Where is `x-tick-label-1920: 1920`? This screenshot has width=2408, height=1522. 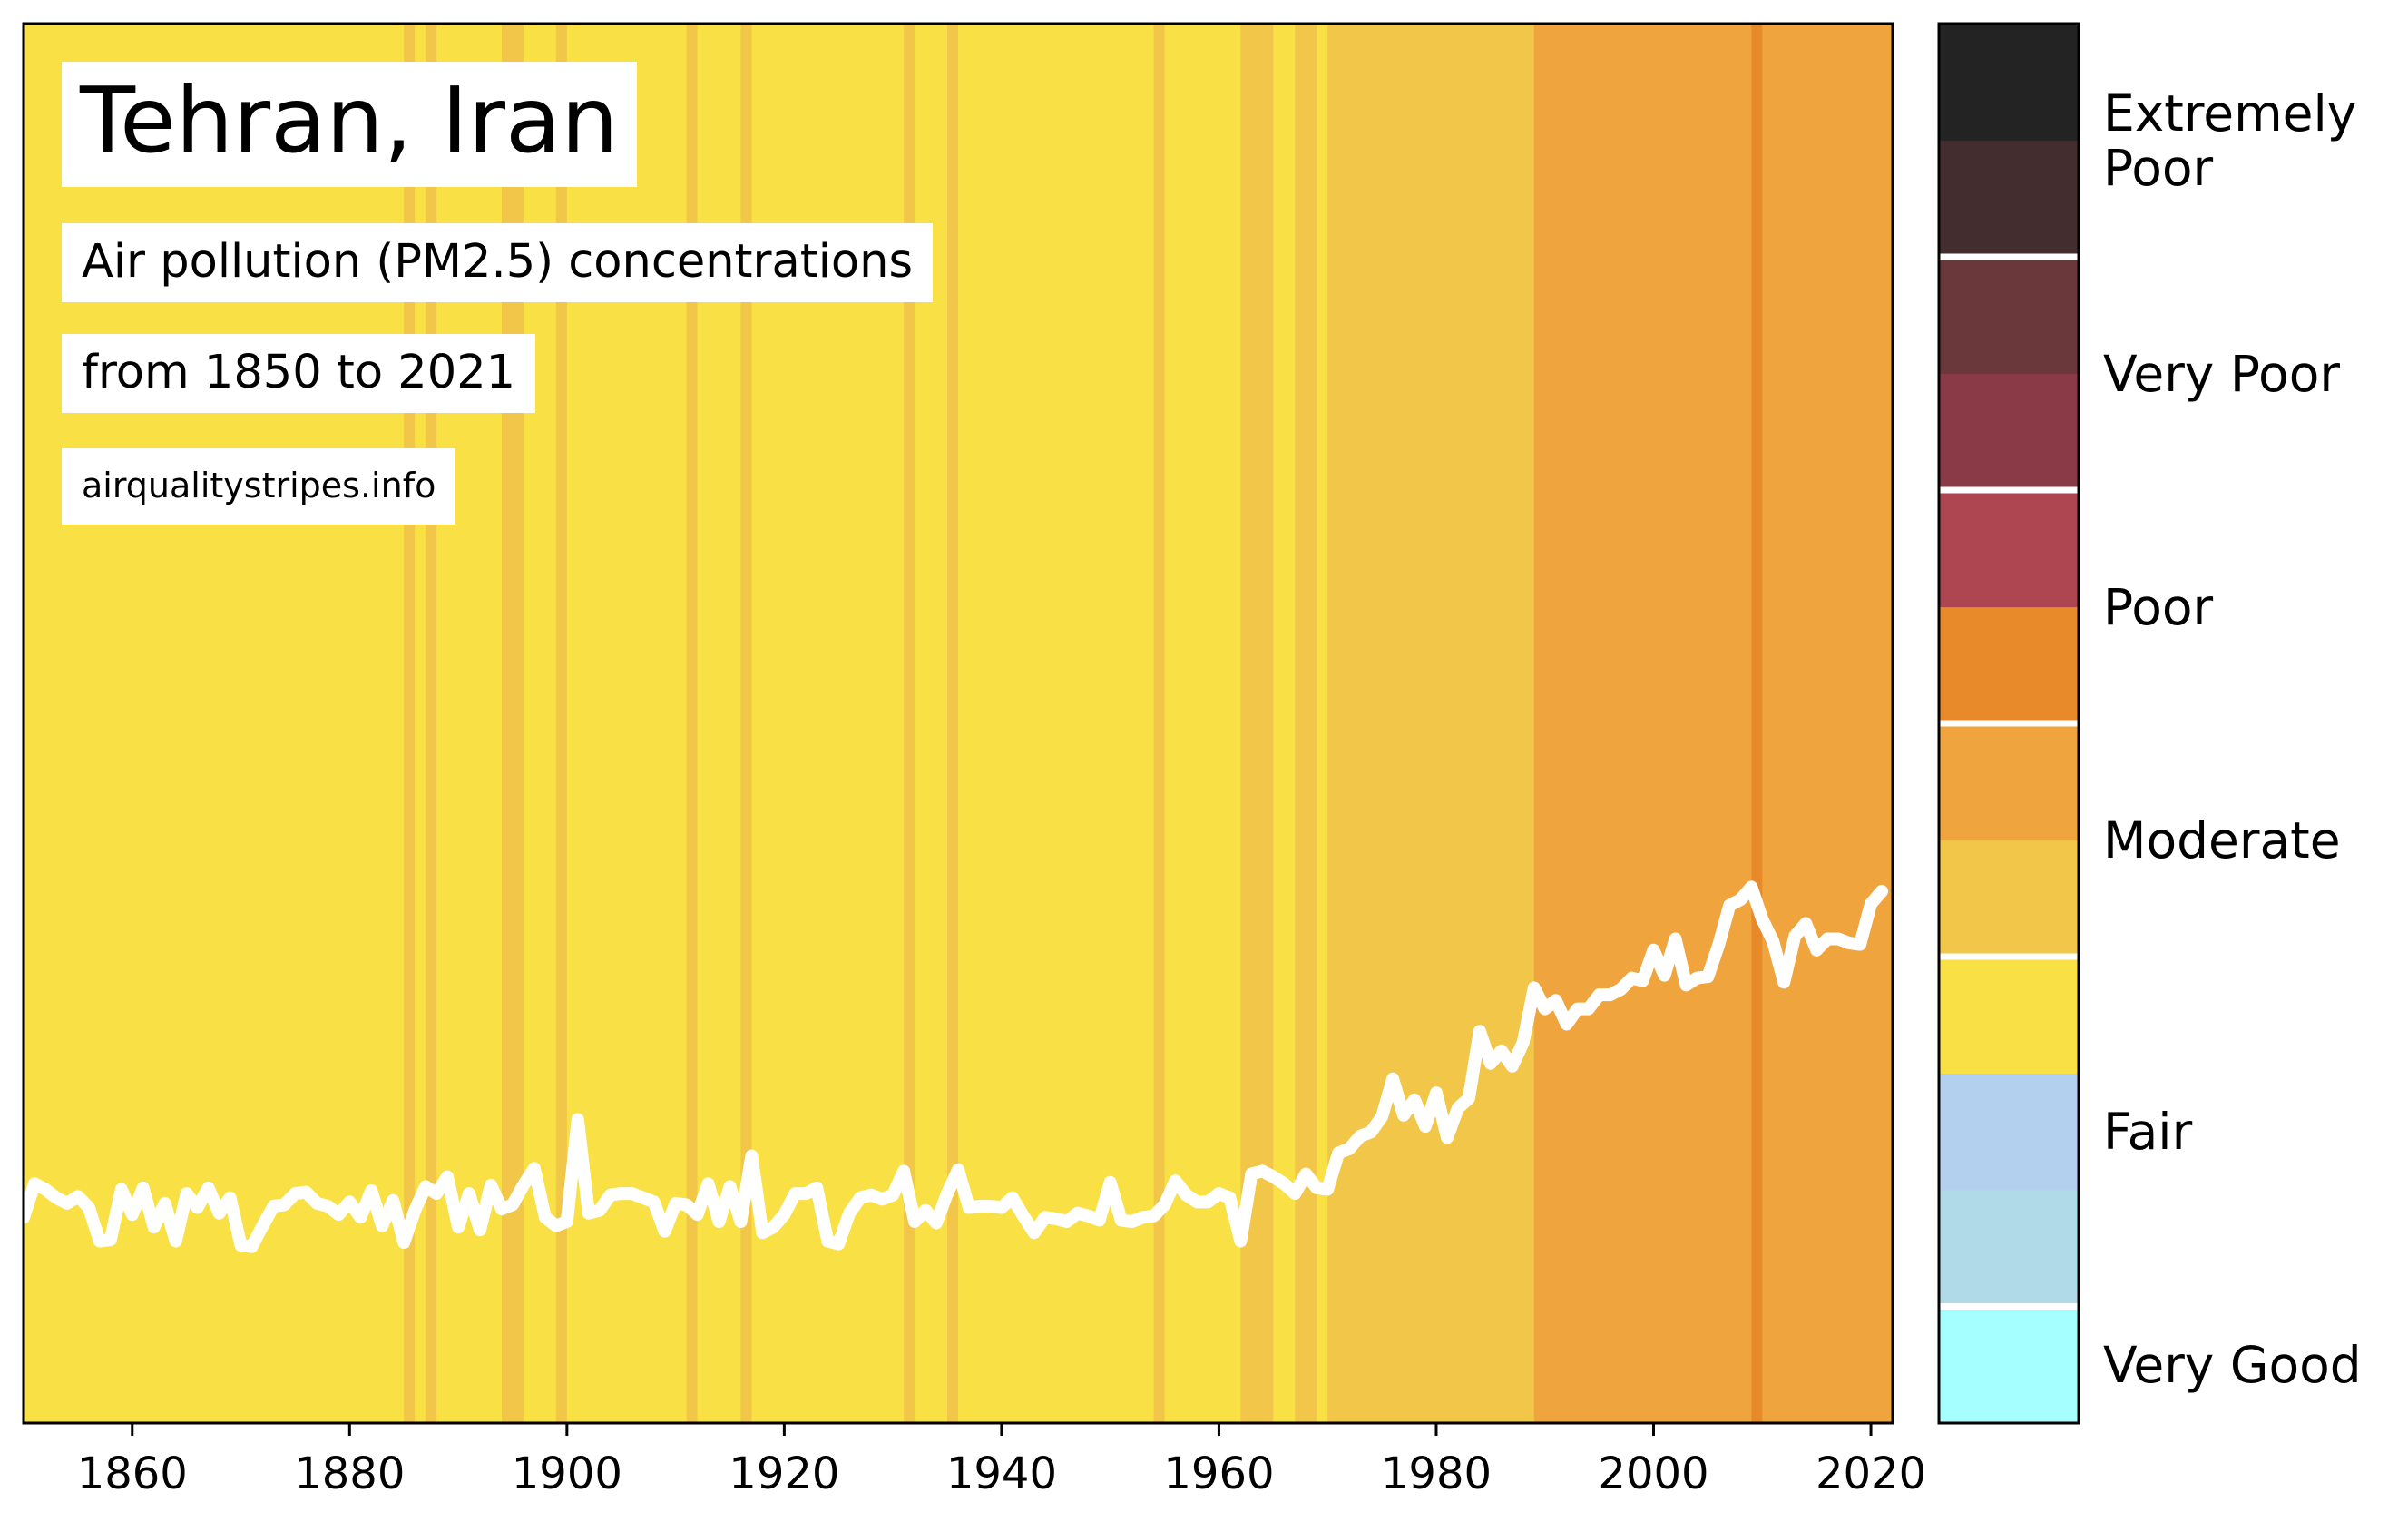 x-tick-label-1920: 1920 is located at coordinates (784, 1473).